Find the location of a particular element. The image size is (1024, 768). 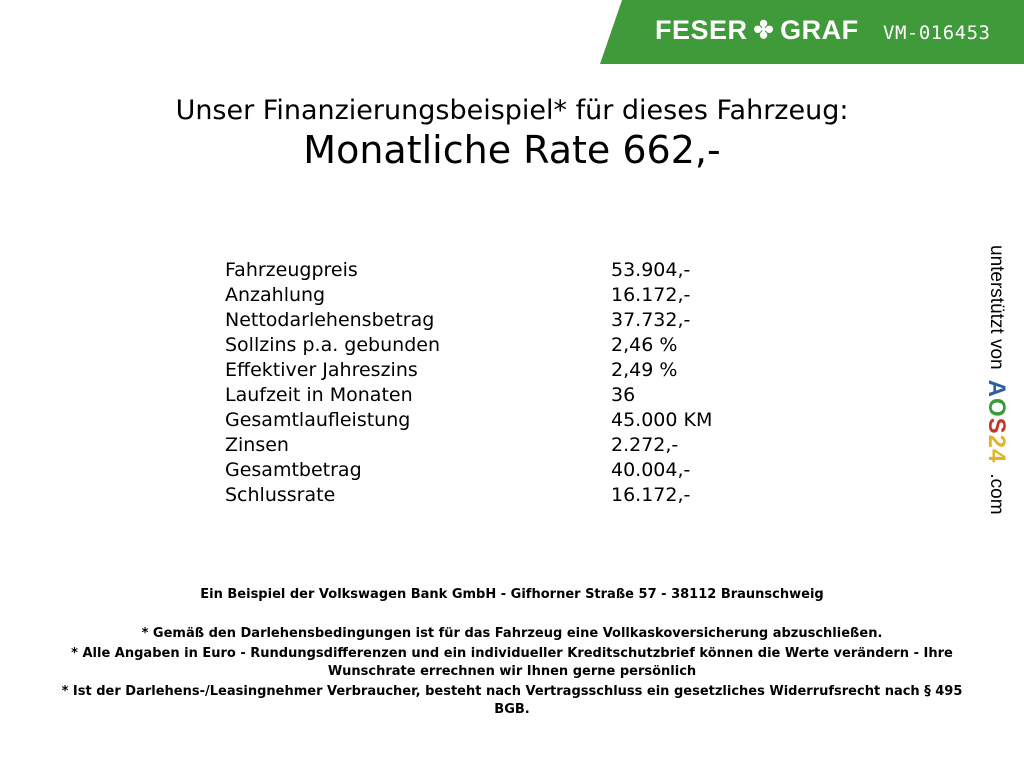

brand-logo: FESER ✤ GRAF is located at coordinates (757, 30).